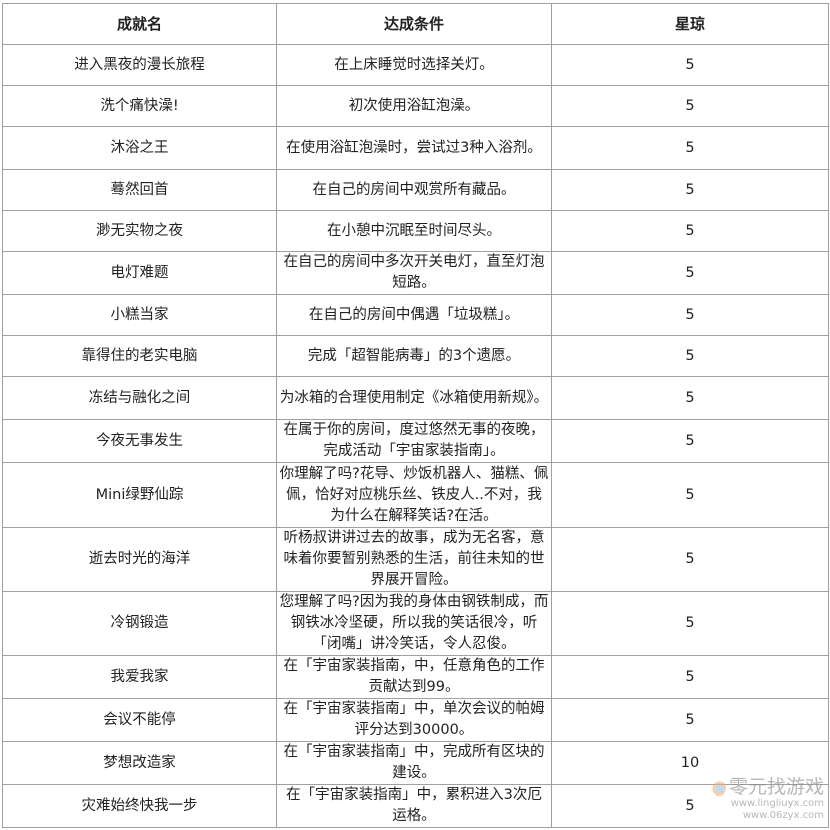 Image resolution: width=830 pixels, height=830 pixels. Describe the element at coordinates (139, 65) in the screenshot. I see `achievement-name-cell: 进入黑夜的漫长旅程` at that location.